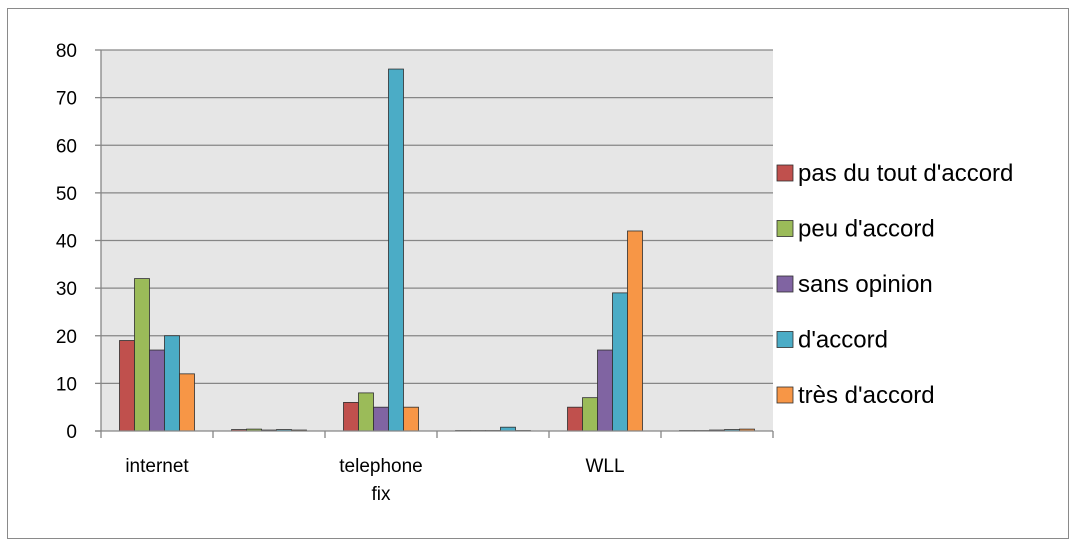  What do you see at coordinates (905, 173) in the screenshot?
I see `legend-label: pas du tout d'accord` at bounding box center [905, 173].